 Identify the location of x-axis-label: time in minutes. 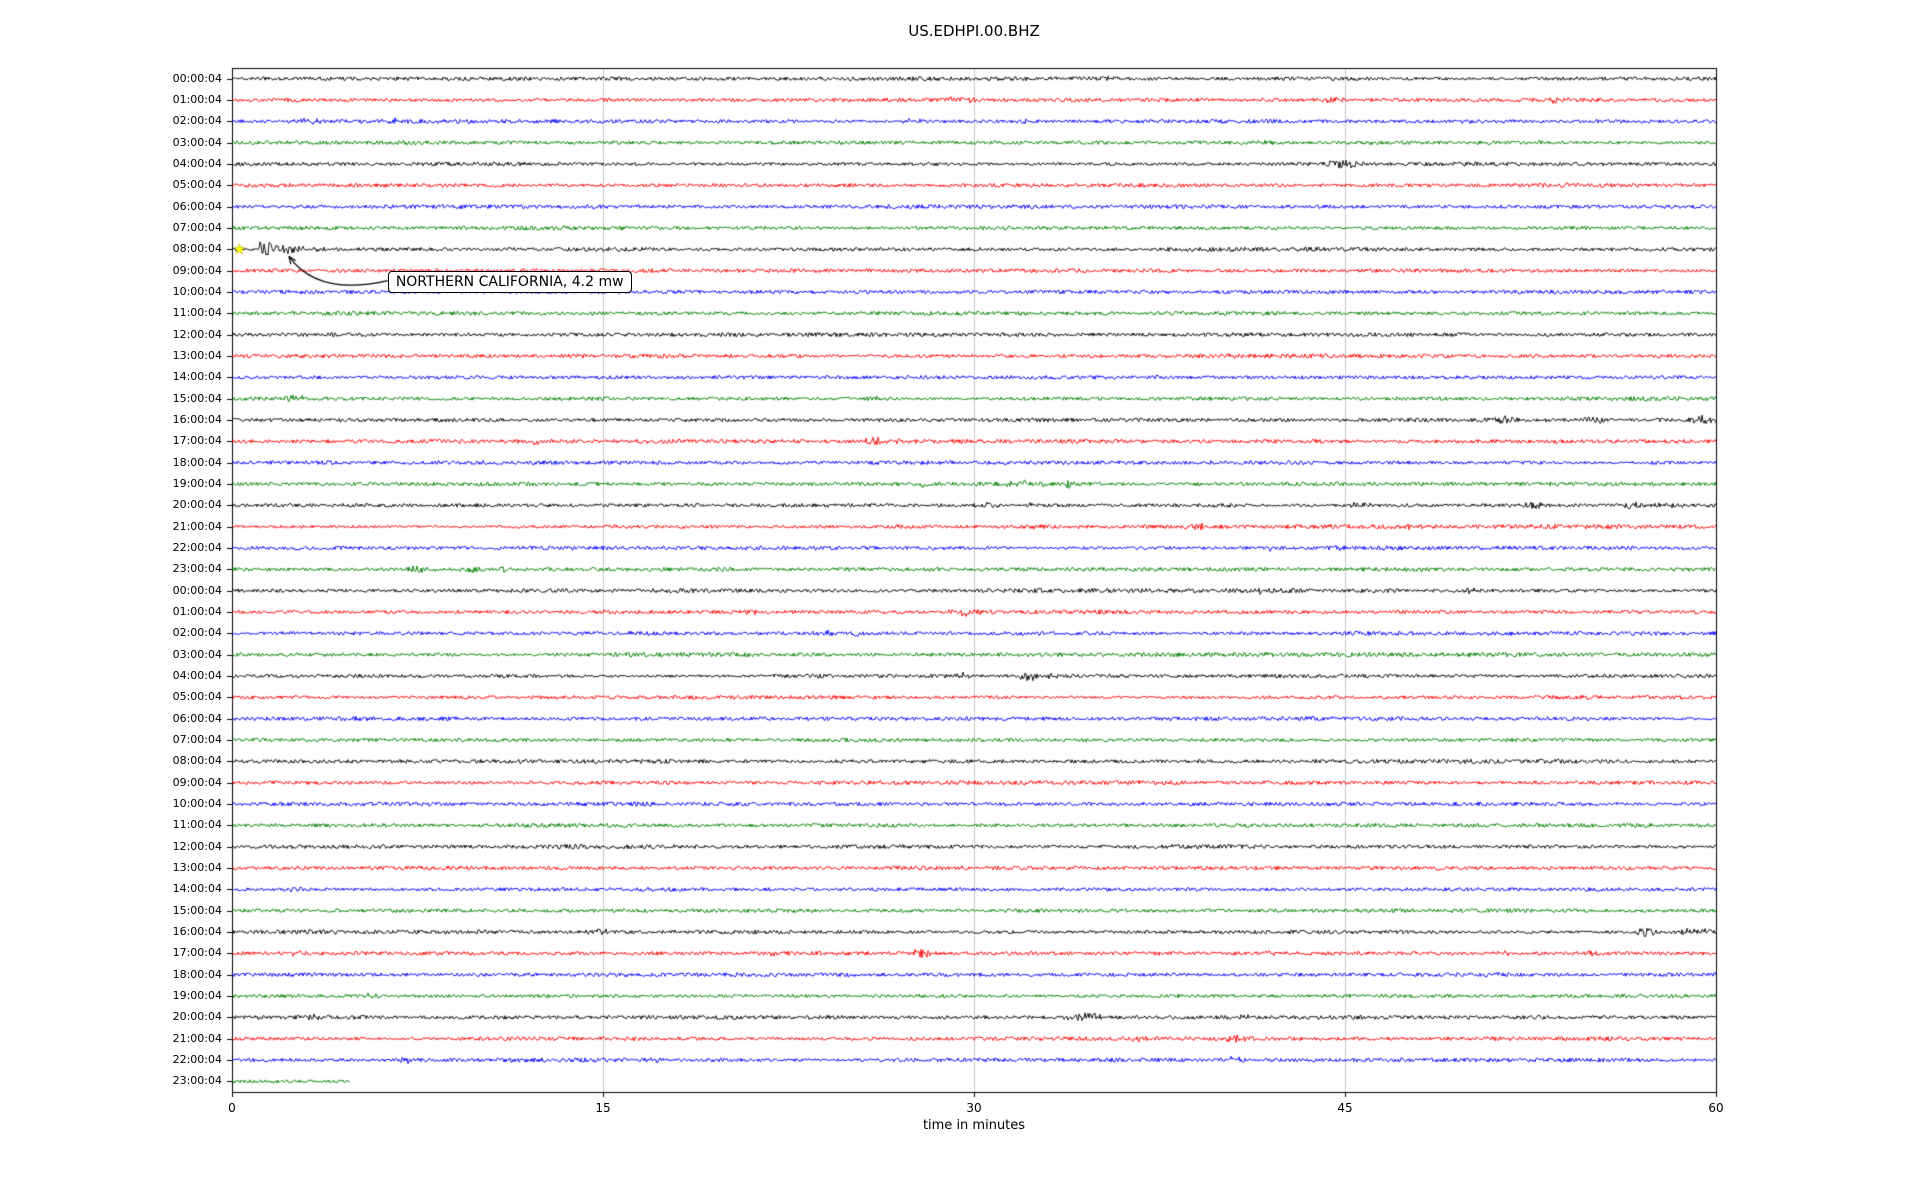
(974, 1125).